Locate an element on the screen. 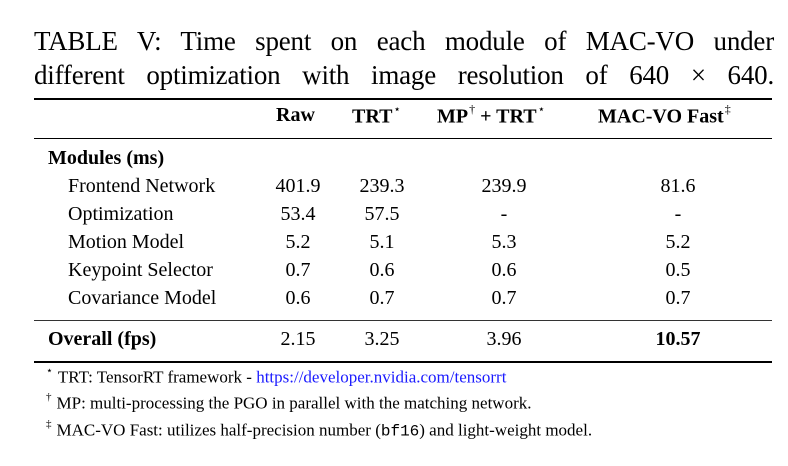 This screenshot has height=466, width=788. table-row: Optimization 53.4 57.5 - - is located at coordinates (394, 217).